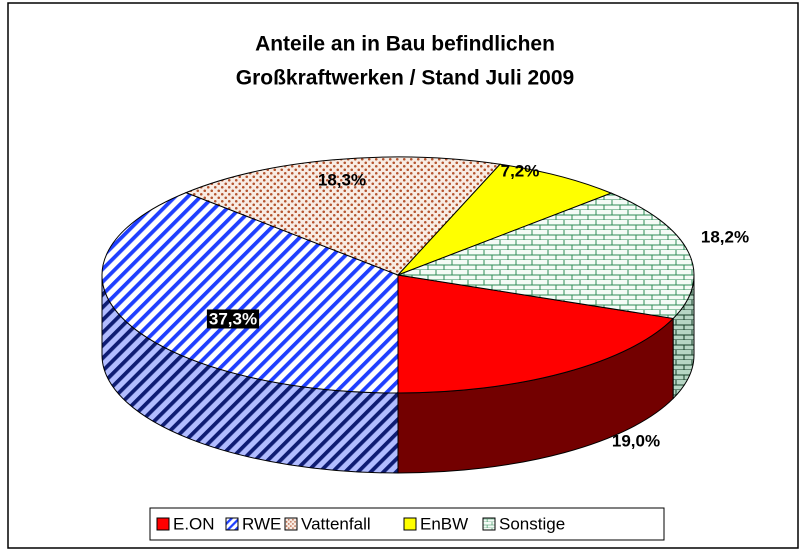 The height and width of the screenshot is (554, 812). Describe the element at coordinates (532, 523) in the screenshot. I see `legend-label: Sonstige` at that location.